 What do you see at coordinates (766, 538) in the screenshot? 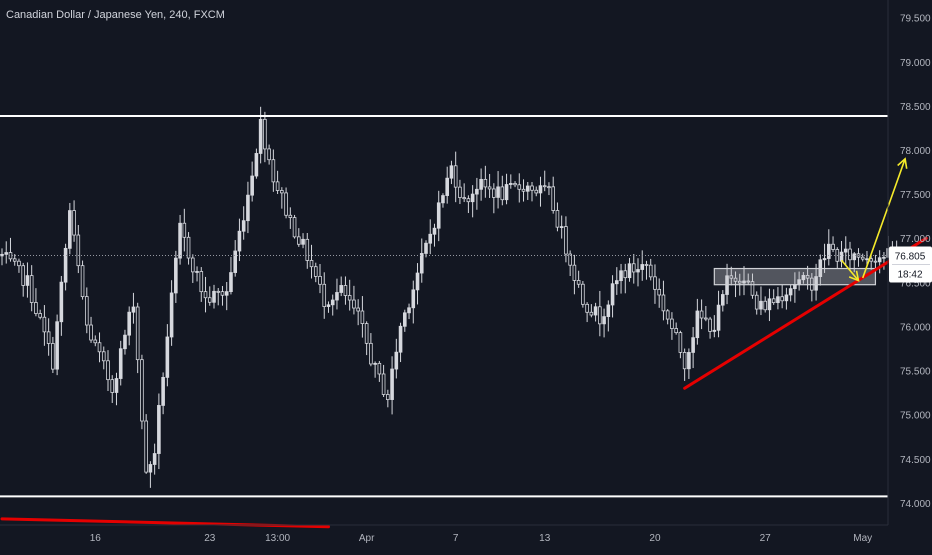
I see `x-tick-label: 27` at bounding box center [766, 538].